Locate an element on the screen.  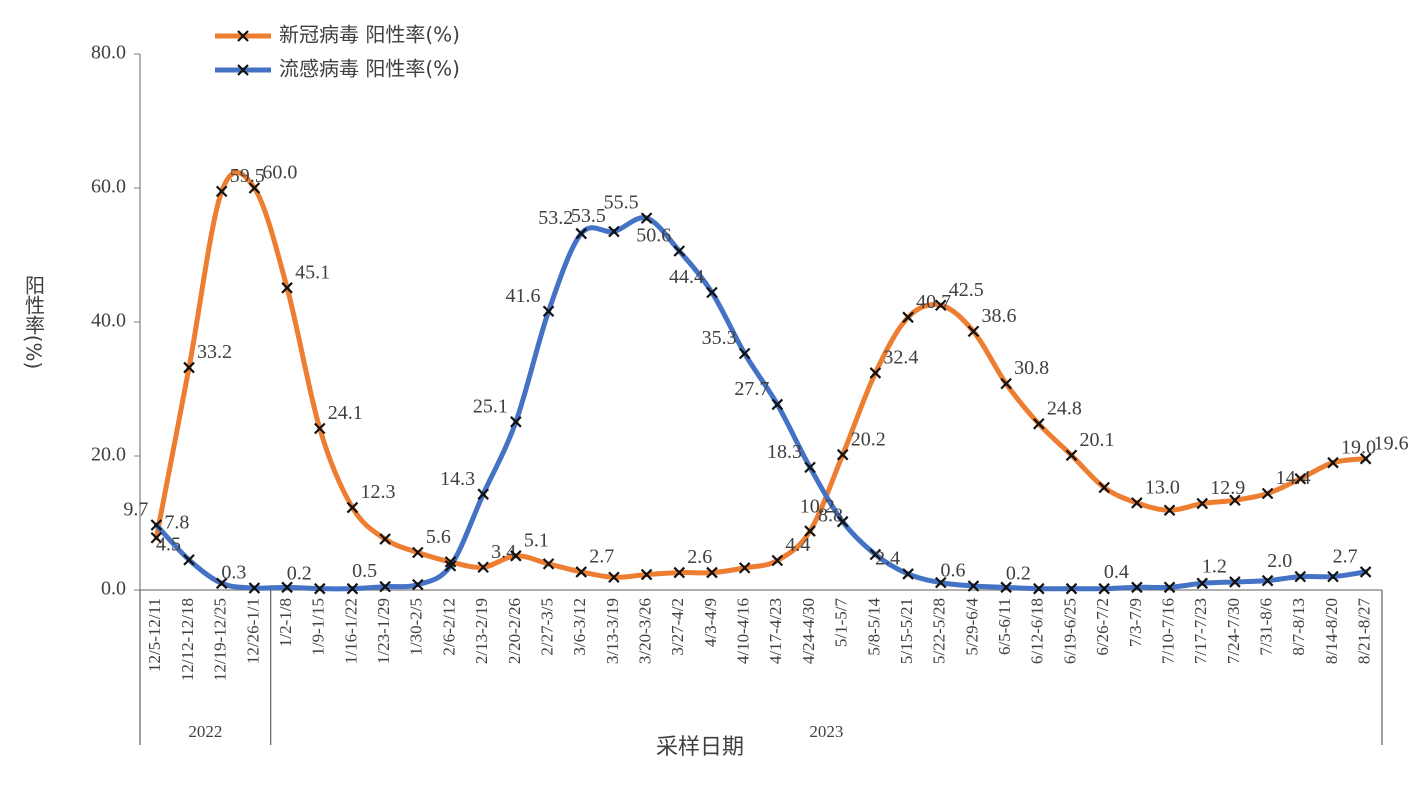
x-tick-label: 6/5-6/11 is located at coordinates (1004, 626).